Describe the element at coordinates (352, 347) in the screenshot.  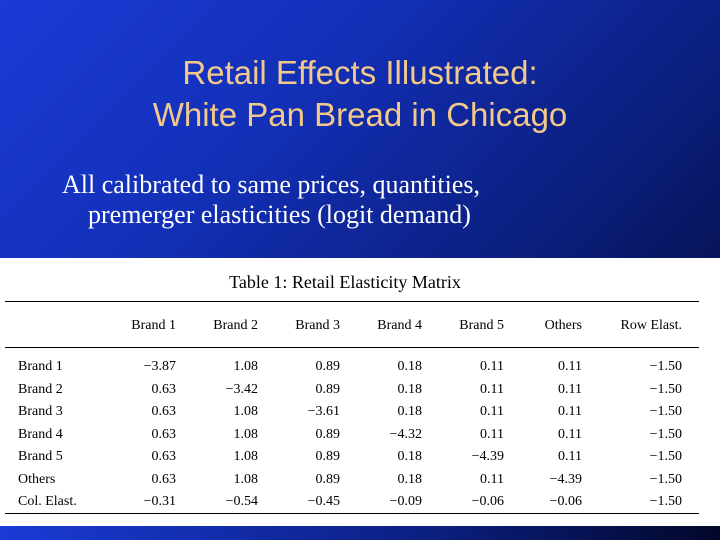
I see `table-header-rule` at that location.